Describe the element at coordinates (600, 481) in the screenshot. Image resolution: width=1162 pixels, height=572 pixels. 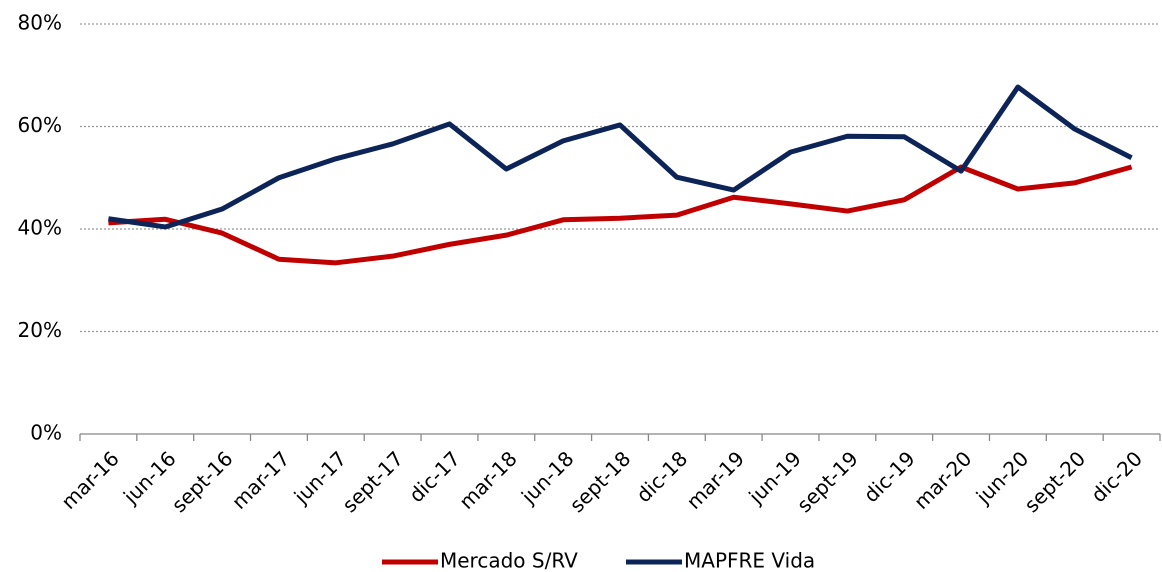
I see `x-tick-label: sept-18` at that location.